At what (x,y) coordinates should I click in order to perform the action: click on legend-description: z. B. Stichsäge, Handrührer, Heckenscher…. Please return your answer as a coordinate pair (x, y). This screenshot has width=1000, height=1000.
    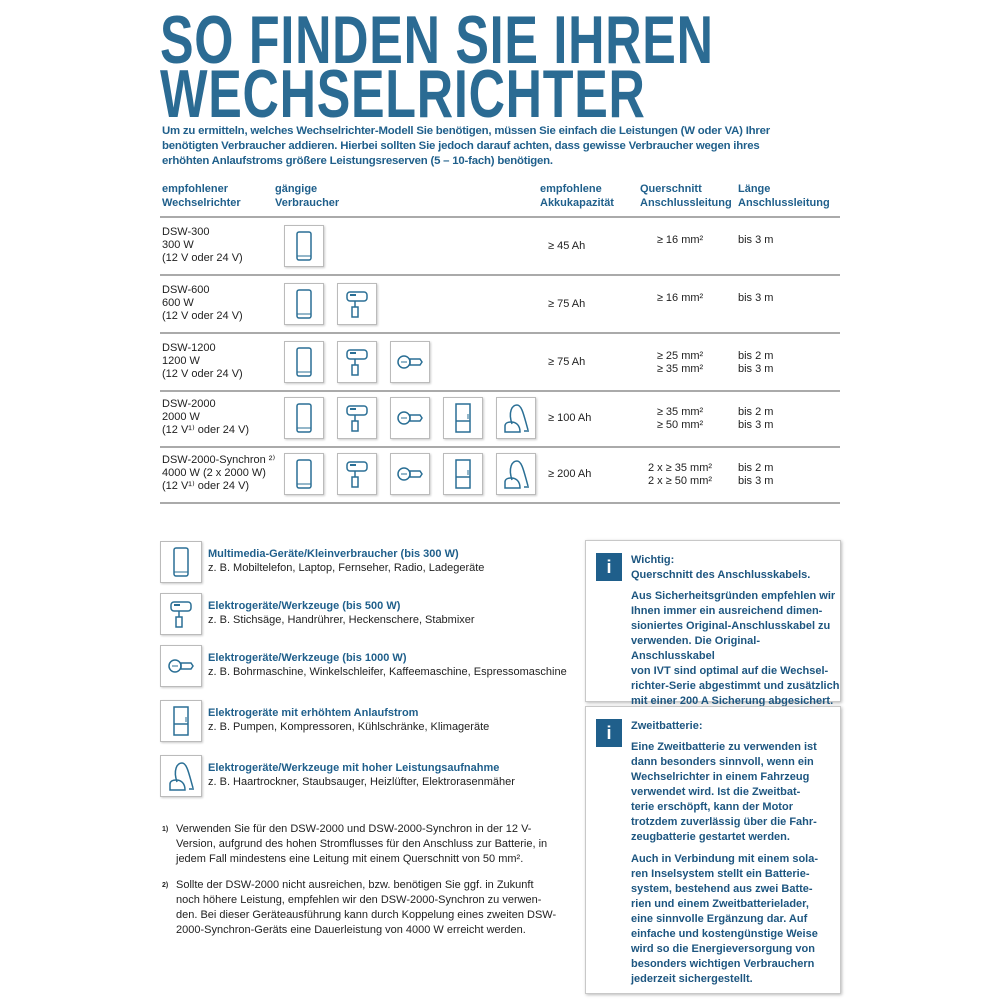
    Looking at the image, I should click on (341, 620).